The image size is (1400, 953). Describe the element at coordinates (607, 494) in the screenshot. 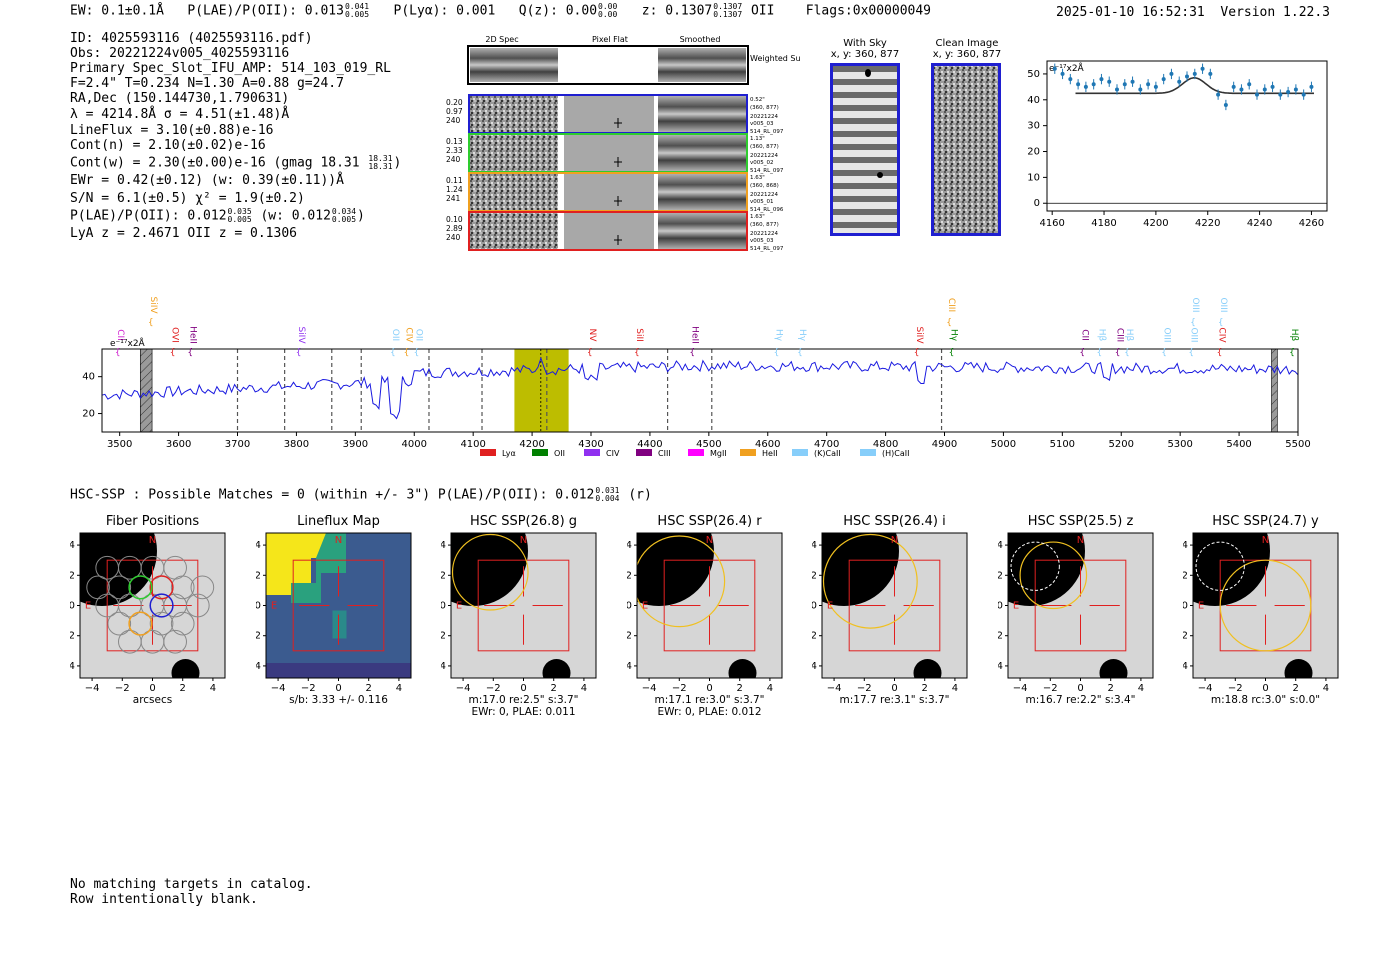

I see `hsc-summary-frac: 0.031 0.004` at that location.